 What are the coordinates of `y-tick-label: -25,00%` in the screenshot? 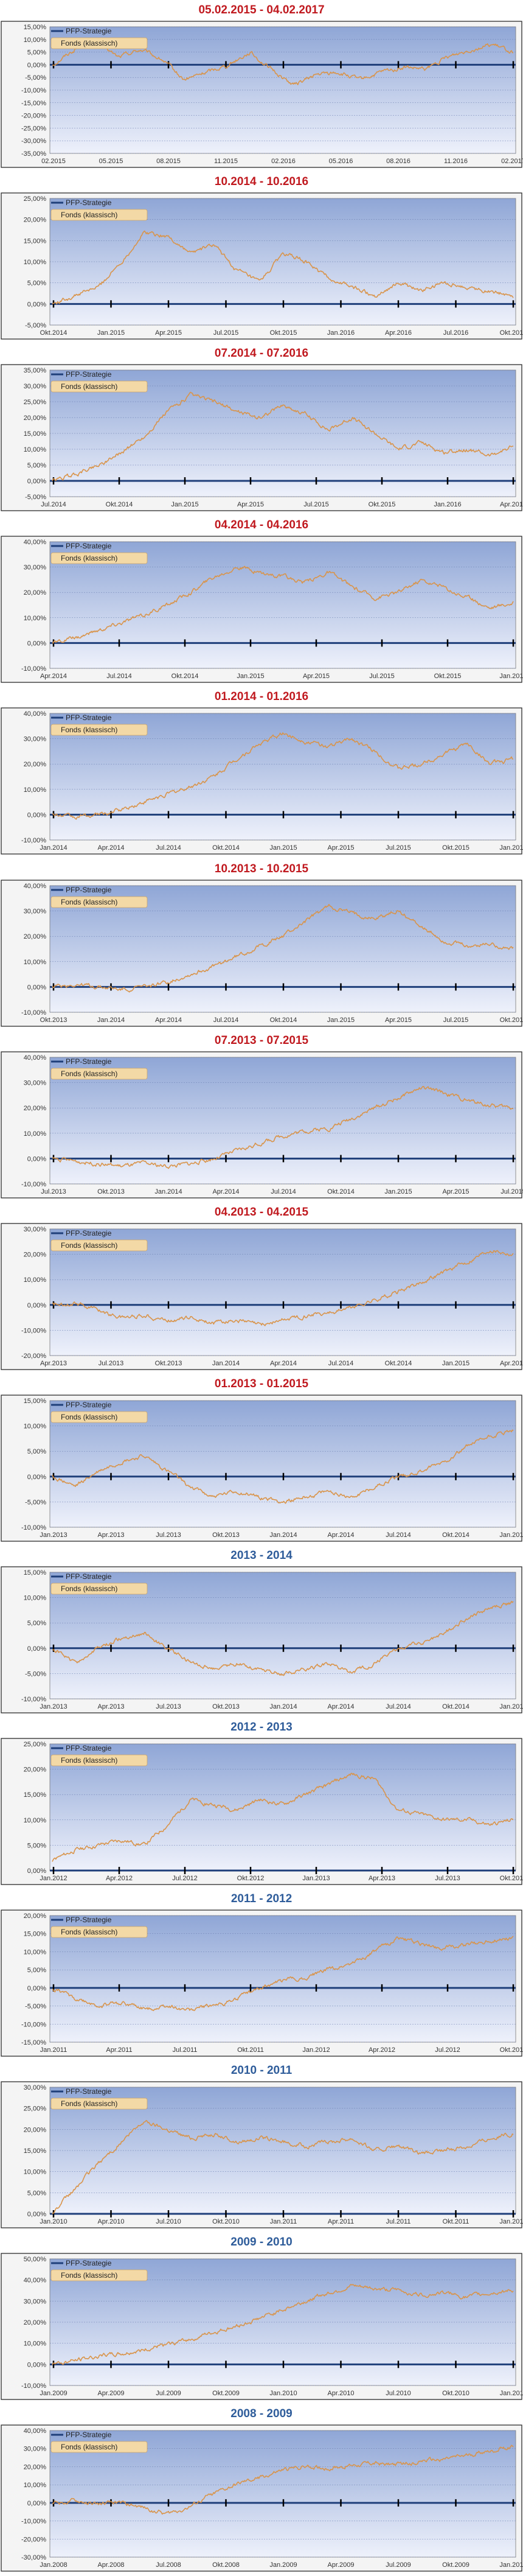 It's located at (34, 128).